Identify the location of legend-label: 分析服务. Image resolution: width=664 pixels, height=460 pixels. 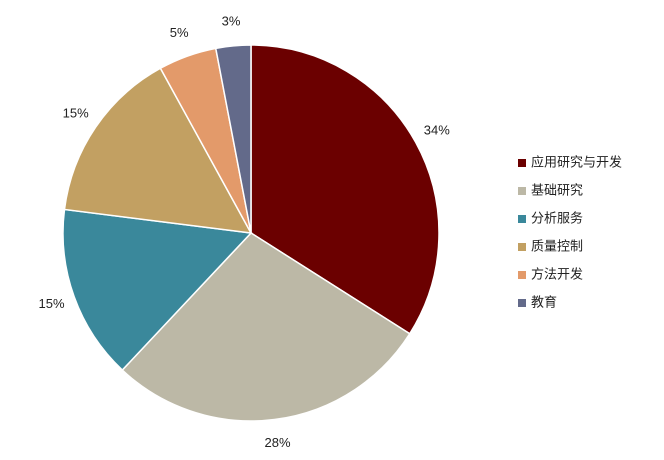
(557, 217).